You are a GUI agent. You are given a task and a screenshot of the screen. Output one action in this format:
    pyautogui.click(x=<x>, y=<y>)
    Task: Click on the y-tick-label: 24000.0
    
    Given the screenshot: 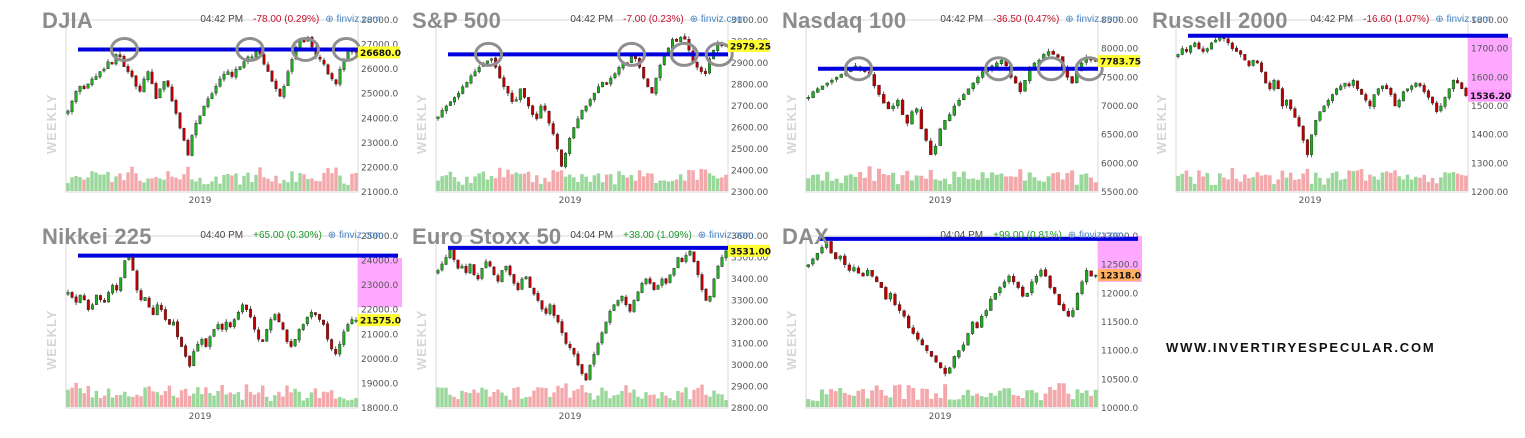 What is the action you would take?
    pyautogui.click(x=379, y=119)
    